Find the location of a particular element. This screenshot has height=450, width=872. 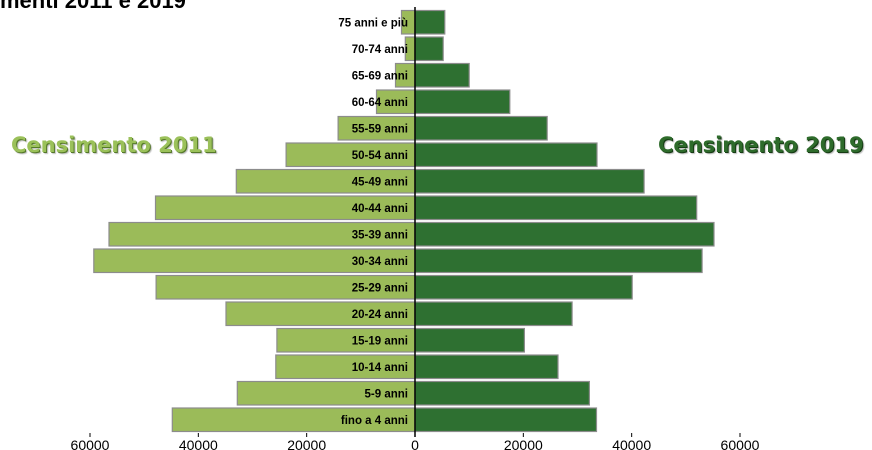

category-label-5: 25-29 anni is located at coordinates (380, 288).